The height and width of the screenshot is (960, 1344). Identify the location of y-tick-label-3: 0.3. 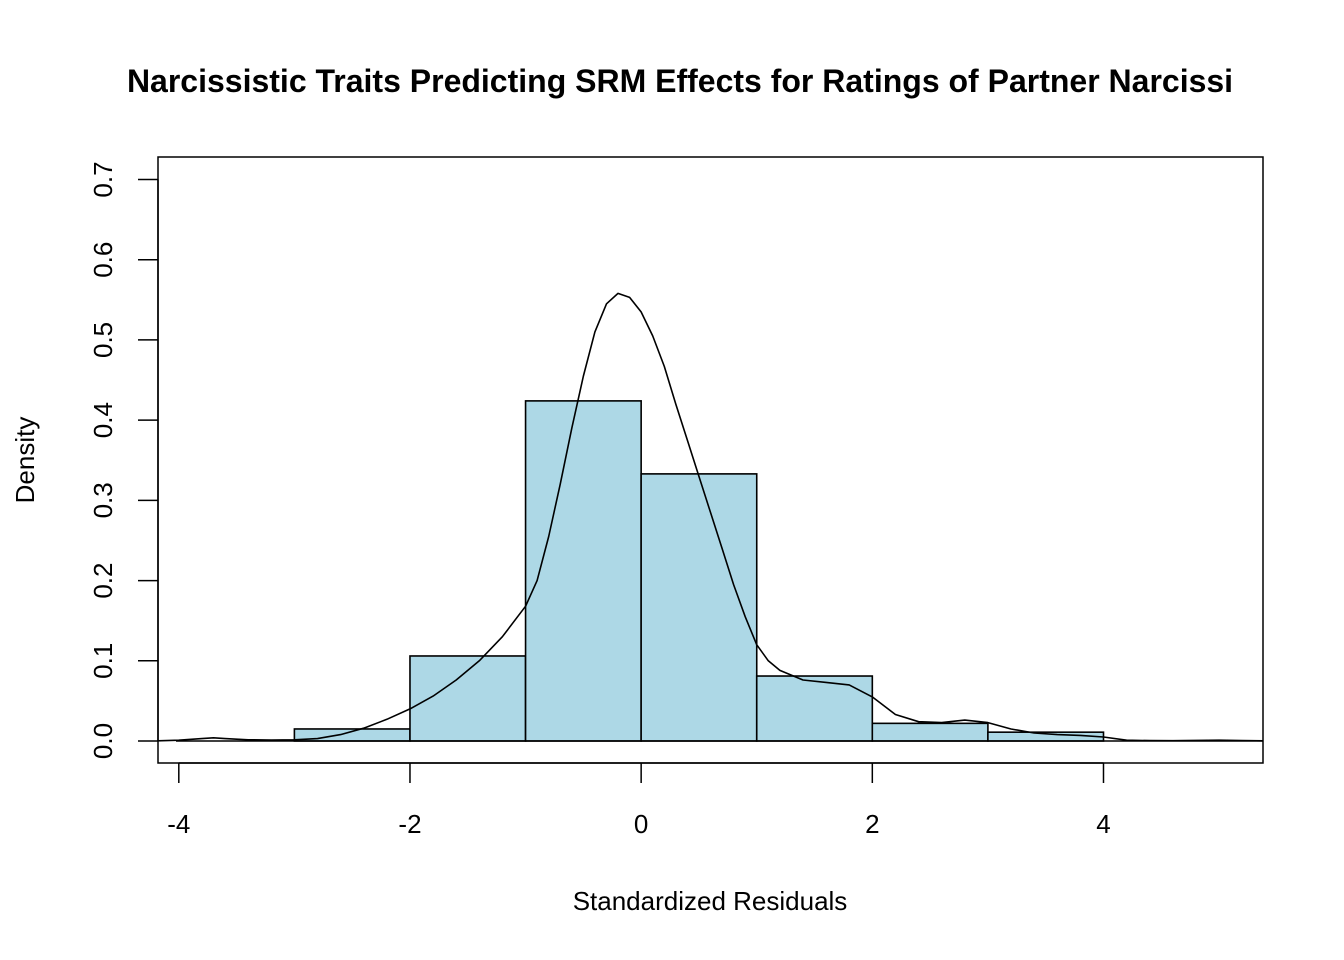
(103, 500).